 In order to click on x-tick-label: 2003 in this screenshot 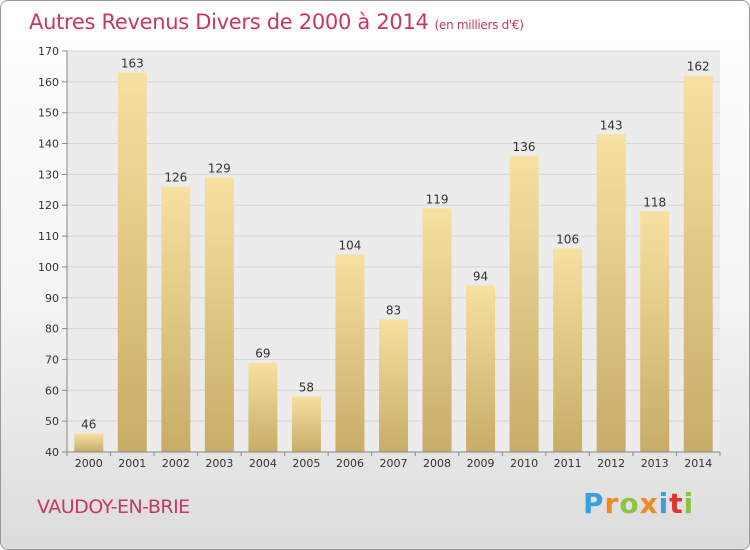, I will do `click(219, 463)`.